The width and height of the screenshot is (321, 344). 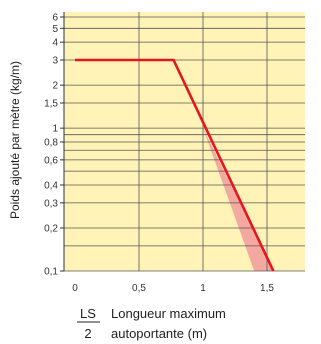 What do you see at coordinates (55, 86) in the screenshot?
I see `y-tick-label: 2` at bounding box center [55, 86].